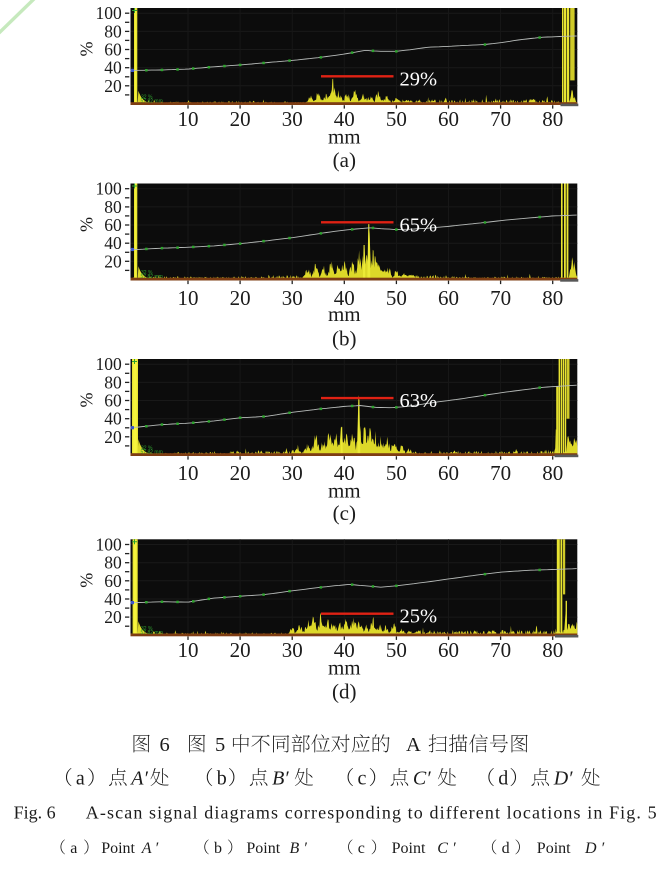 The width and height of the screenshot is (663, 873). Describe the element at coordinates (280, 779) in the screenshot. I see `svg-text: B′` at that location.